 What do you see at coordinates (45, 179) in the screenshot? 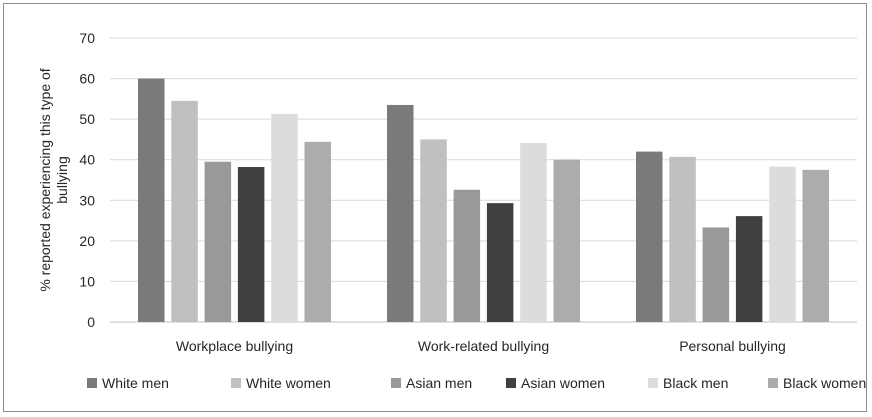
I see `y-axis-label-line: % reported experiencing this type of` at bounding box center [45, 179].